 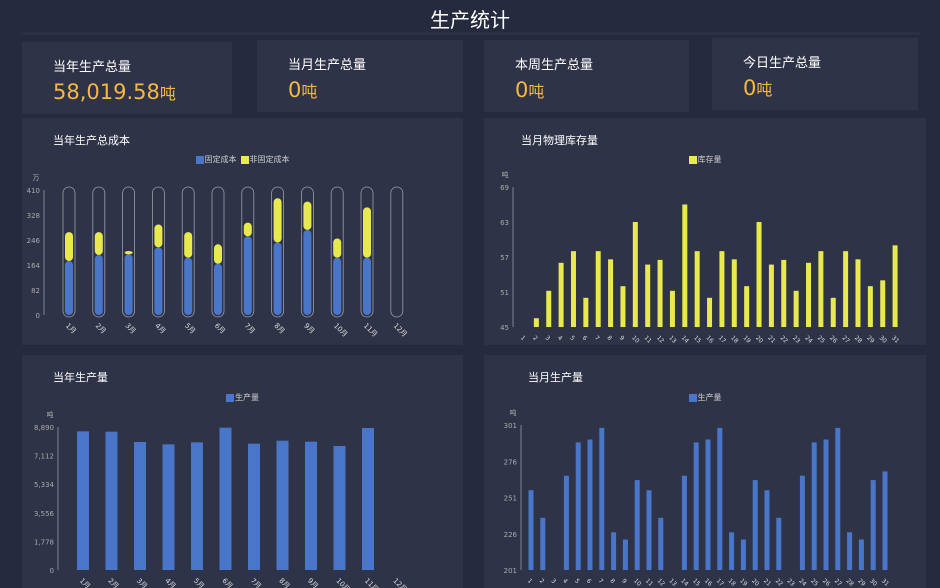 I want to click on x-tick-label: 8月, so click(x=279, y=329).